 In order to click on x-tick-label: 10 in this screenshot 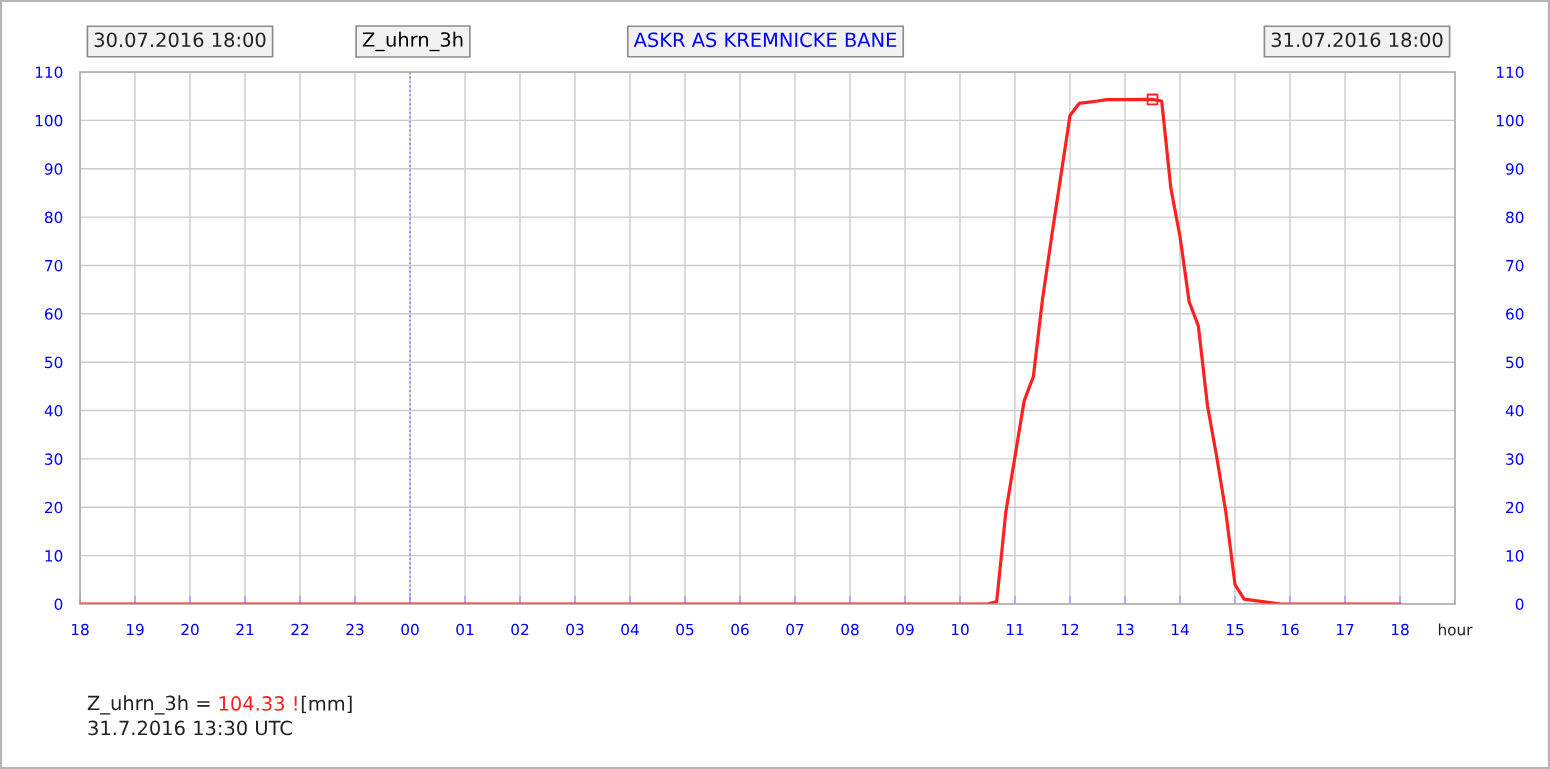, I will do `click(960, 629)`.